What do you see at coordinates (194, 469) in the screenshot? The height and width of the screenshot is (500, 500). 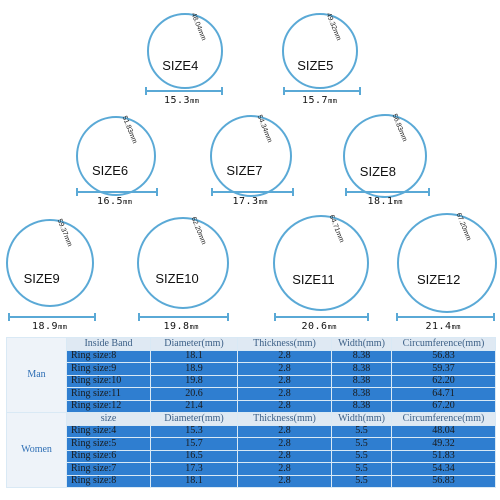 I see `table-cell: 17.3` at bounding box center [194, 469].